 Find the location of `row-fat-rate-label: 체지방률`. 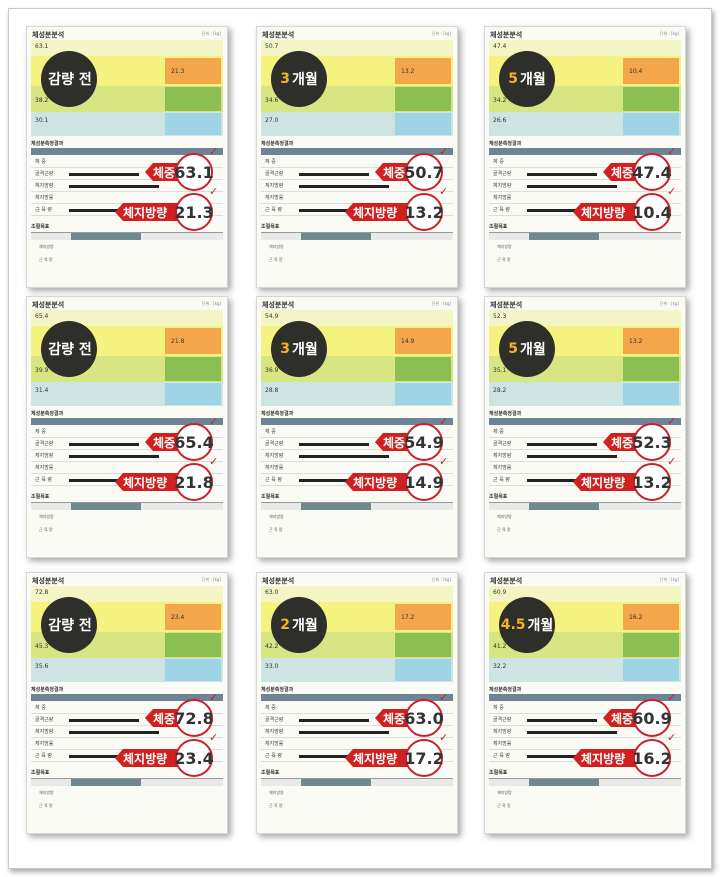

row-fat-rate-label: 체지방률 is located at coordinates (274, 198).